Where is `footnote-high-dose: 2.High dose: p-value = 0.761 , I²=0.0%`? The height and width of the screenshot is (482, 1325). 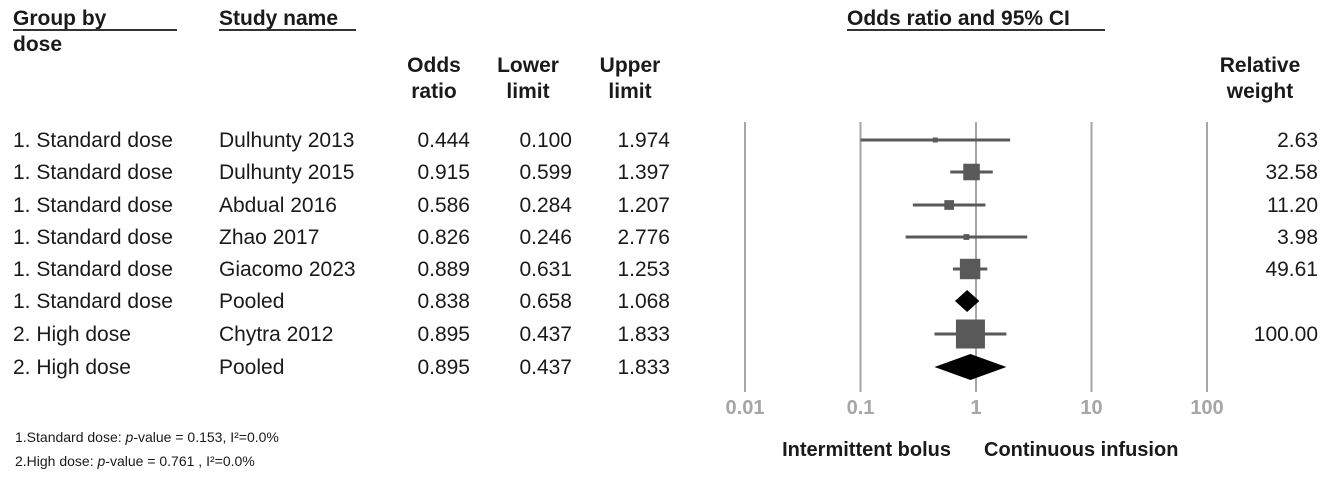
footnote-high-dose: 2.High dose: p-value = 0.761 , I²=0.0% is located at coordinates (135, 461).